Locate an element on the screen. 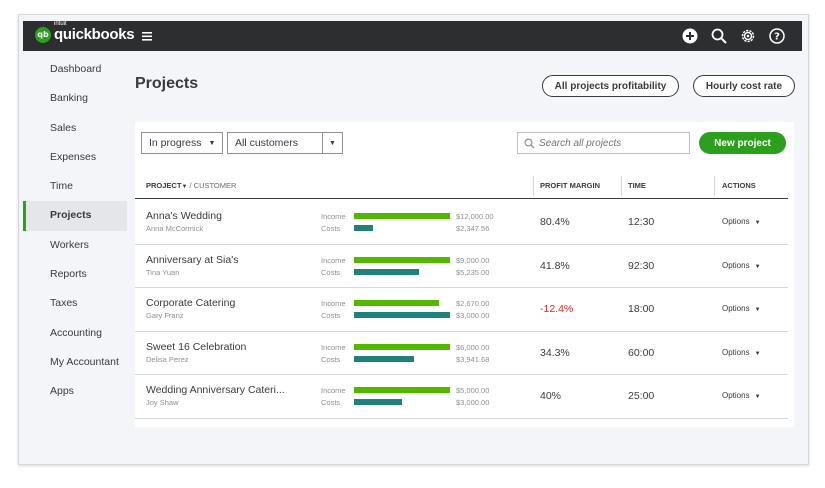 The width and height of the screenshot is (825, 488). search-box is located at coordinates (603, 143).